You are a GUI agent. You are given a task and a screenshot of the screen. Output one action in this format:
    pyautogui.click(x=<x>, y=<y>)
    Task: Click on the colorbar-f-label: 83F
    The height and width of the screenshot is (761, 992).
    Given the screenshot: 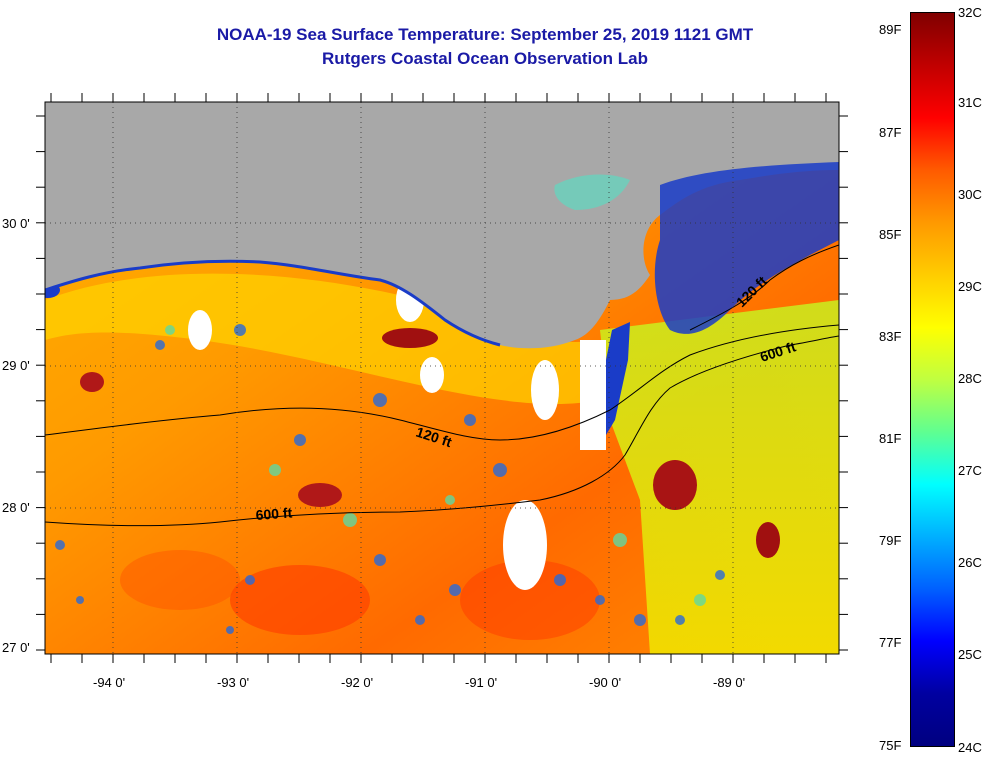 What is the action you would take?
    pyautogui.click(x=890, y=336)
    